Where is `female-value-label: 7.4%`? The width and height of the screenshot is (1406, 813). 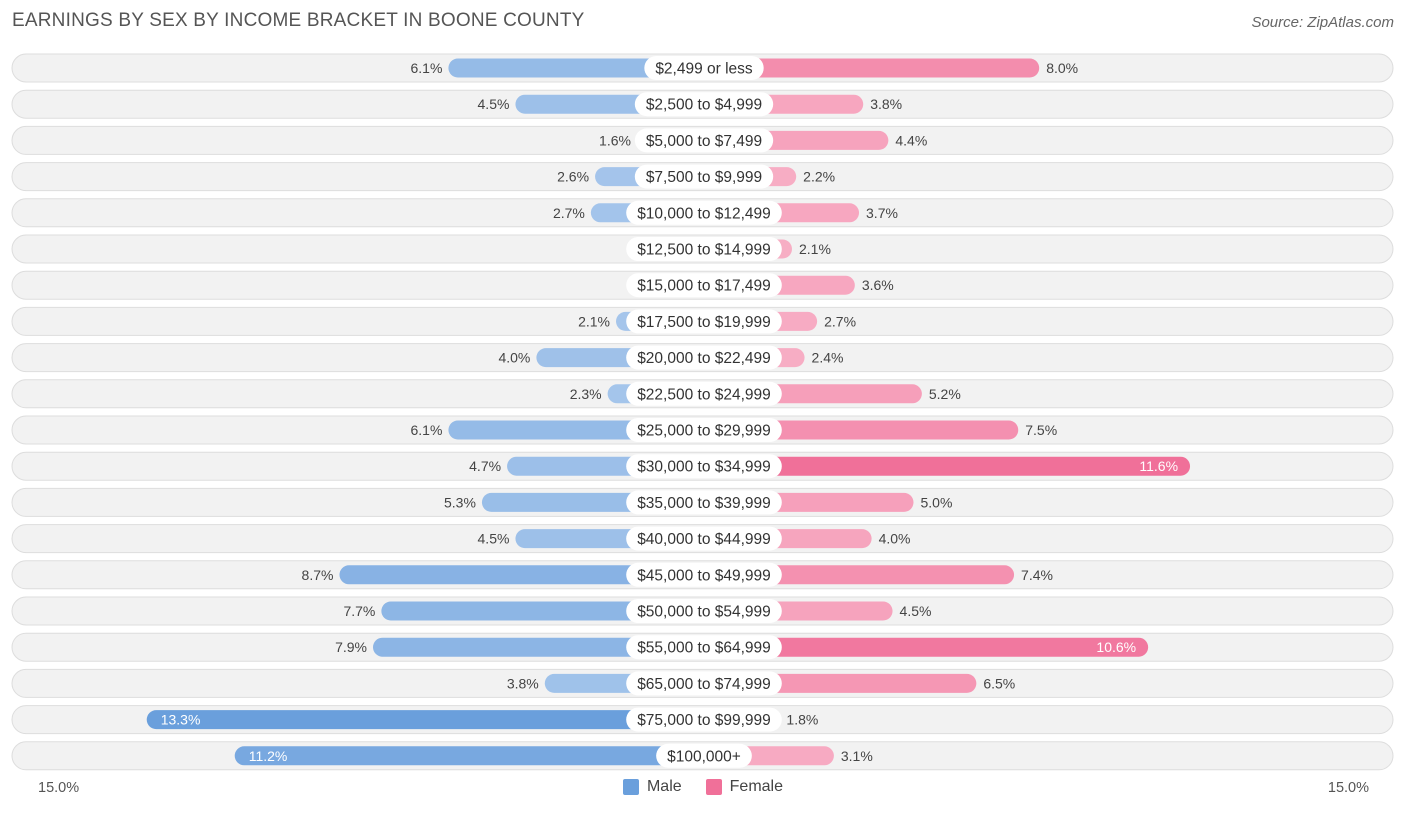 female-value-label: 7.4% is located at coordinates (1037, 575).